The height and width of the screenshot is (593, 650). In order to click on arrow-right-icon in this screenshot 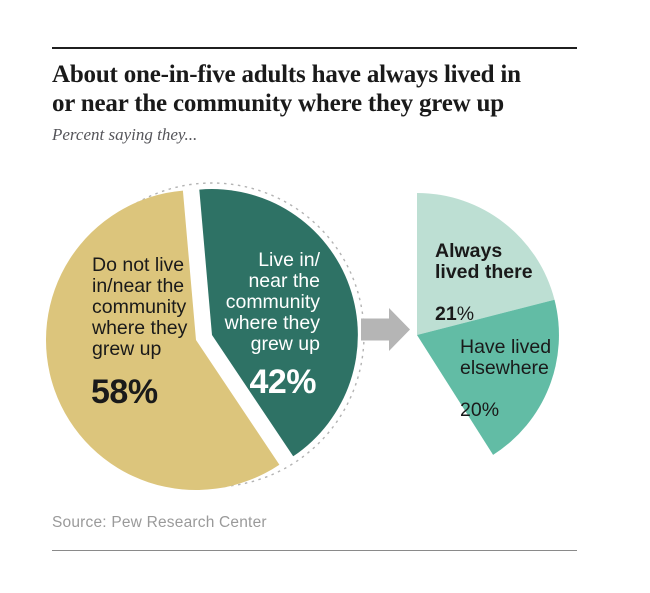, I will do `click(385, 329)`.